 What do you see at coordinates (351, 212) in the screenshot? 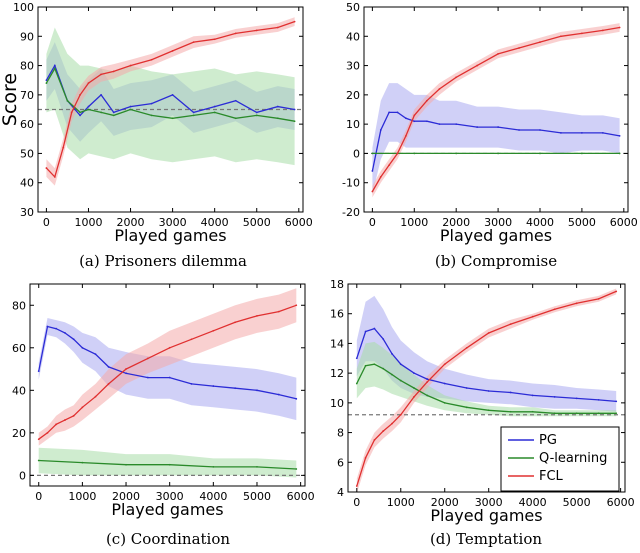
I see `y-tick-label: -20` at bounding box center [351, 212].